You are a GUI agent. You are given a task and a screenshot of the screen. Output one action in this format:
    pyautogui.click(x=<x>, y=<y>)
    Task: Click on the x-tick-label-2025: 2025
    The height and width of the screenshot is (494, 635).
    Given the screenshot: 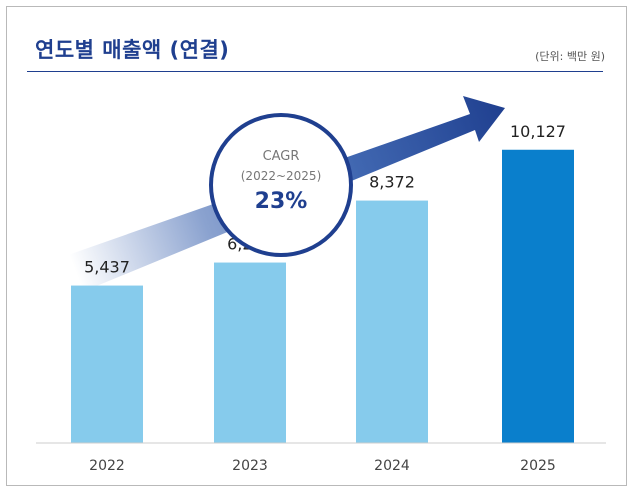 What is the action you would take?
    pyautogui.click(x=538, y=466)
    